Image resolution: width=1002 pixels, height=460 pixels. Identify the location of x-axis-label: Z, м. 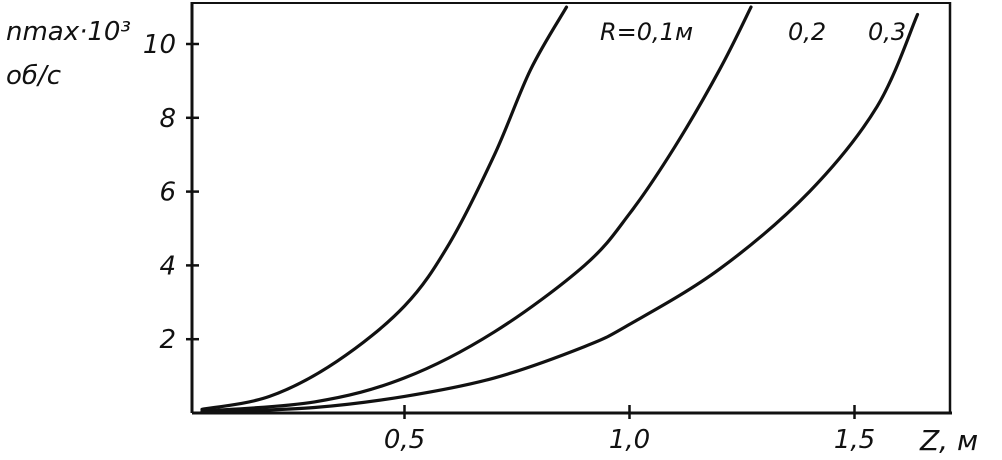
(948, 440).